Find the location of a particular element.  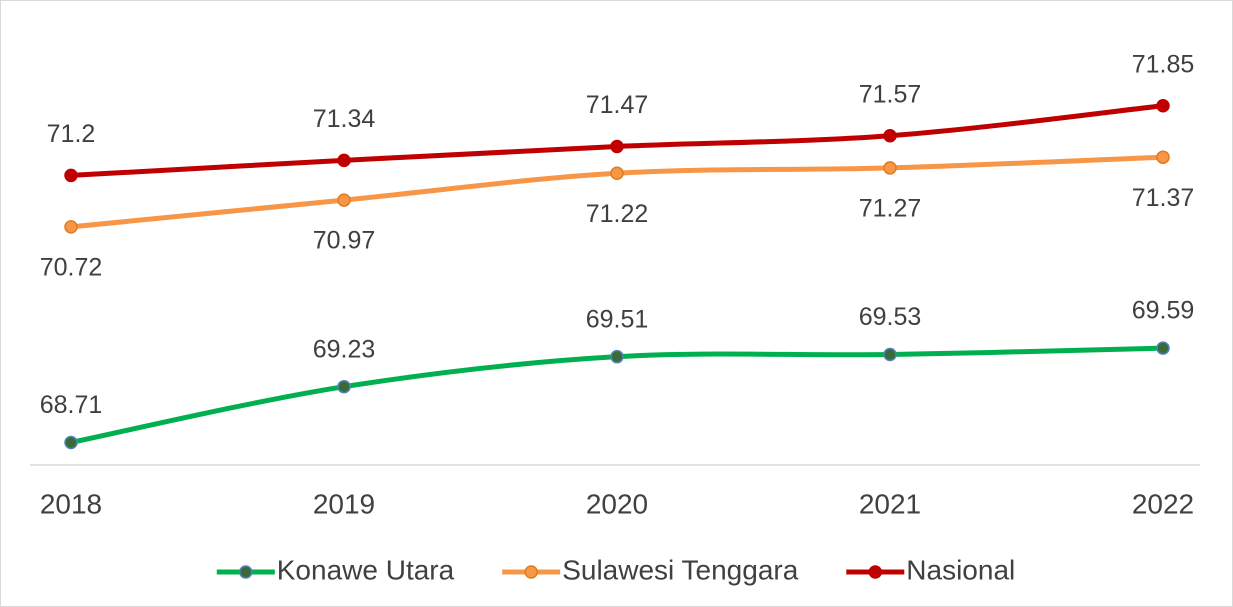

legend-label: Nasional is located at coordinates (960, 569).